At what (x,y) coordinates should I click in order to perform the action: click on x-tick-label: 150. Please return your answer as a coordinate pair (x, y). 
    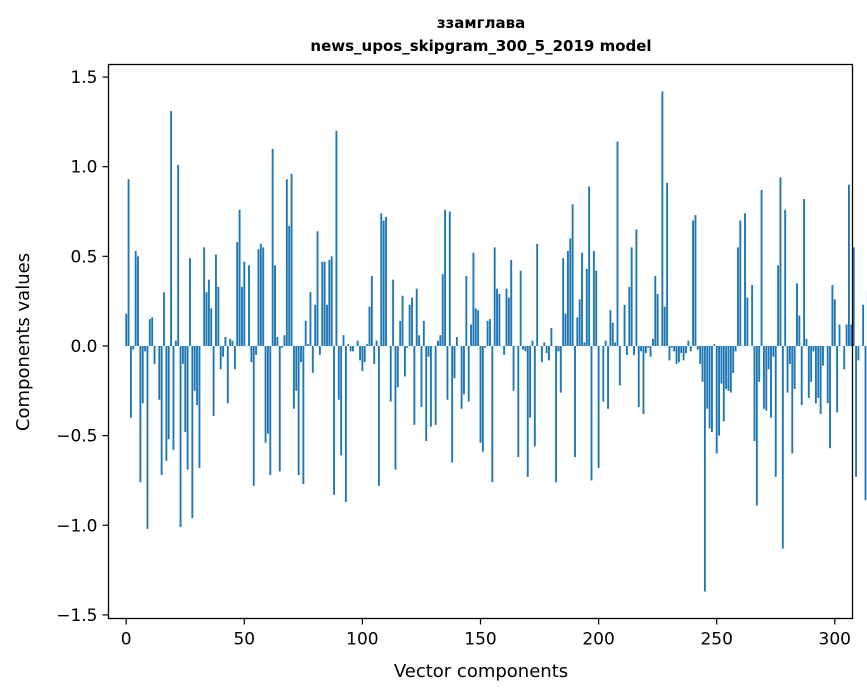
    Looking at the image, I should click on (480, 640).